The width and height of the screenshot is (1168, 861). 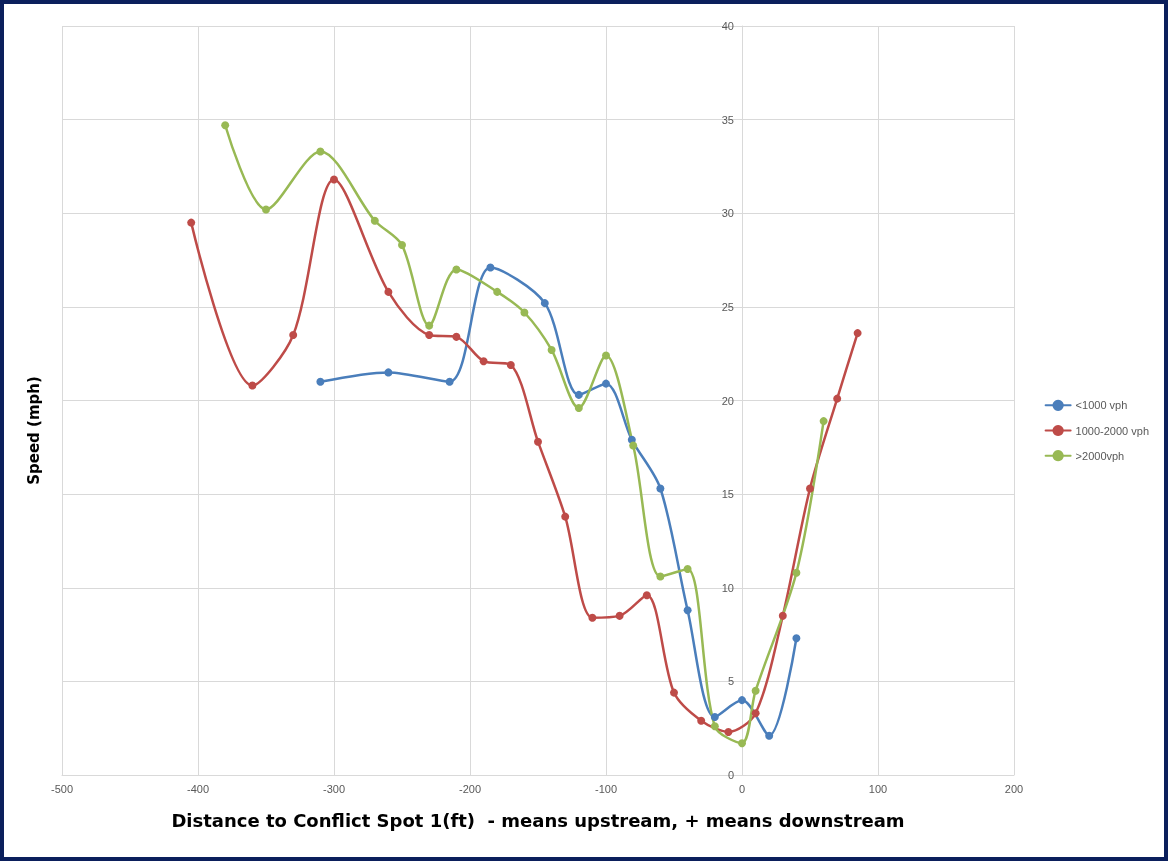 What do you see at coordinates (742, 788) in the screenshot?
I see `x-tick-label: 0` at bounding box center [742, 788].